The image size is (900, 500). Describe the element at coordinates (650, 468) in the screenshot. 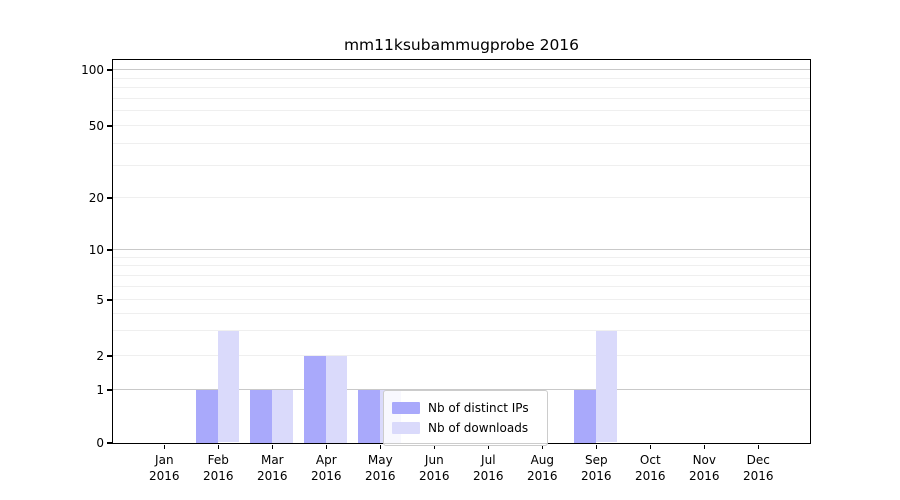

I see `x-tick-label: Oct 2016` at that location.